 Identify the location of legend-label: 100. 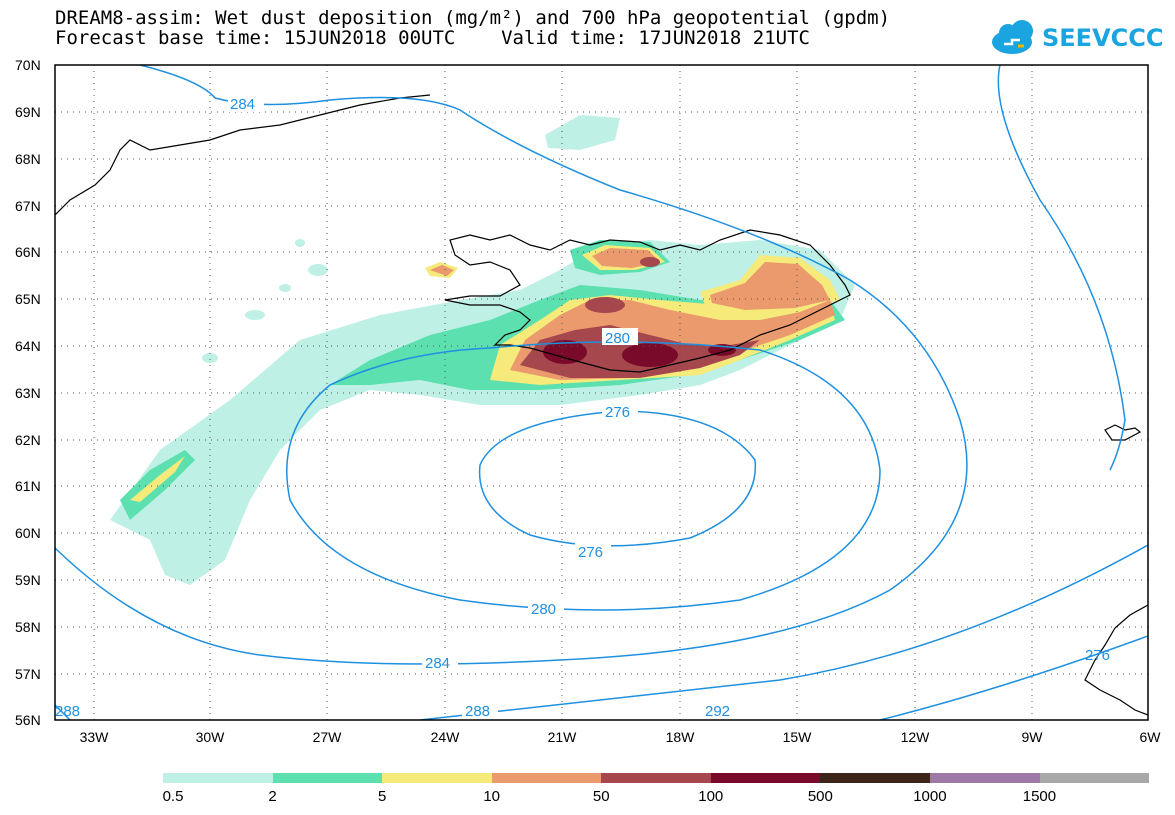
(711, 796).